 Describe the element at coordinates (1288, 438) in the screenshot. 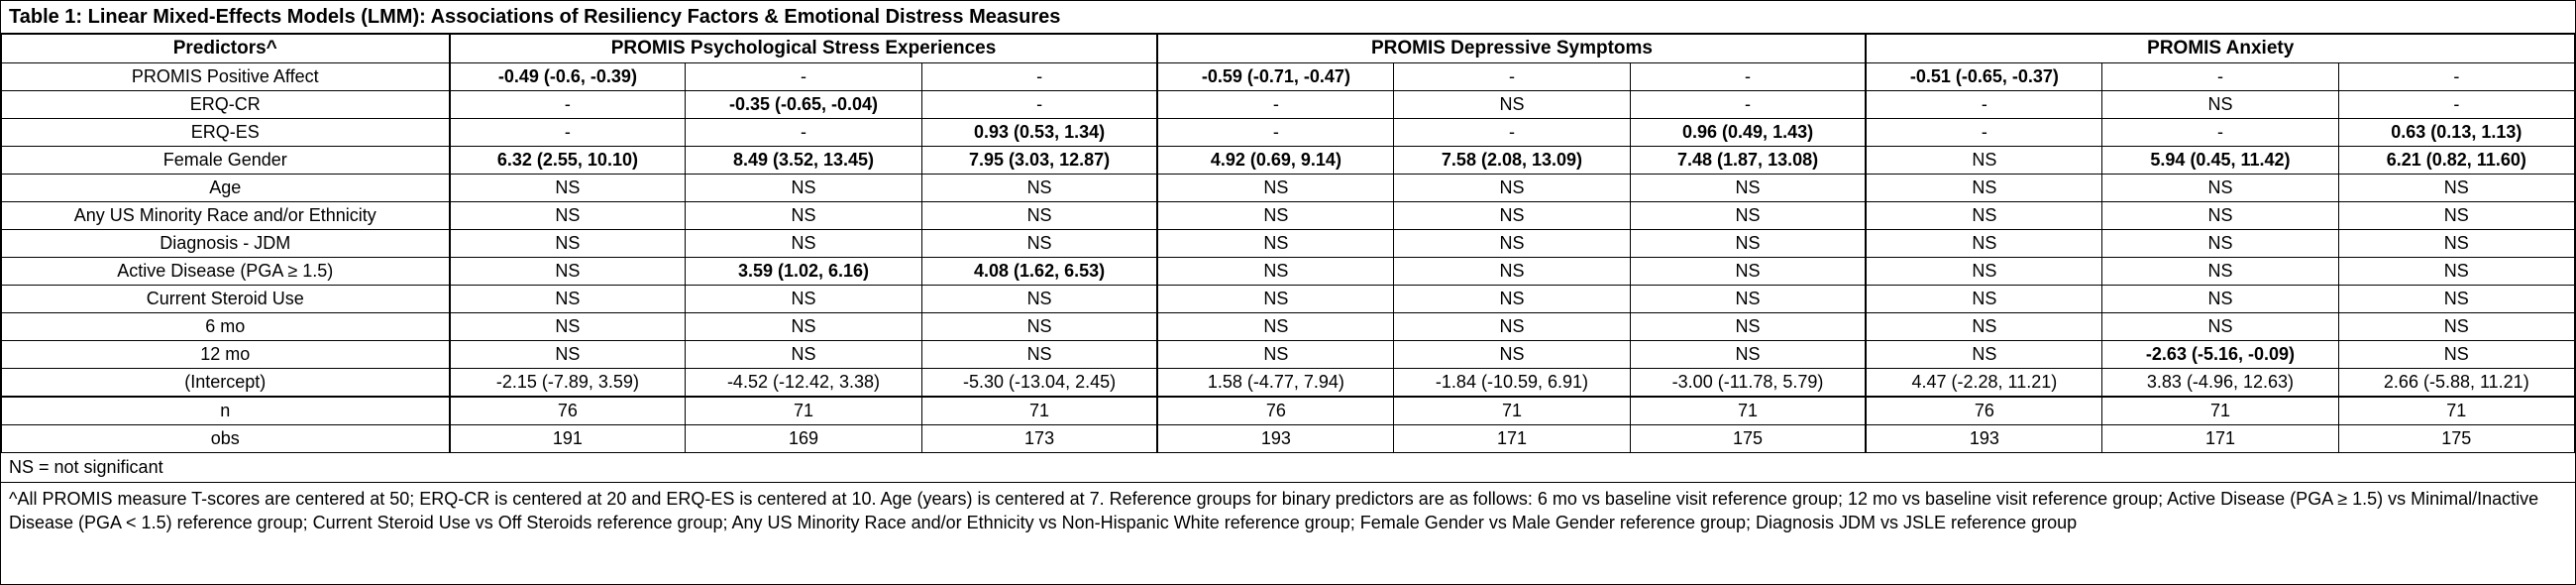

I see `table-row: obs 191 169 173 193 171 175 193 171 175` at that location.